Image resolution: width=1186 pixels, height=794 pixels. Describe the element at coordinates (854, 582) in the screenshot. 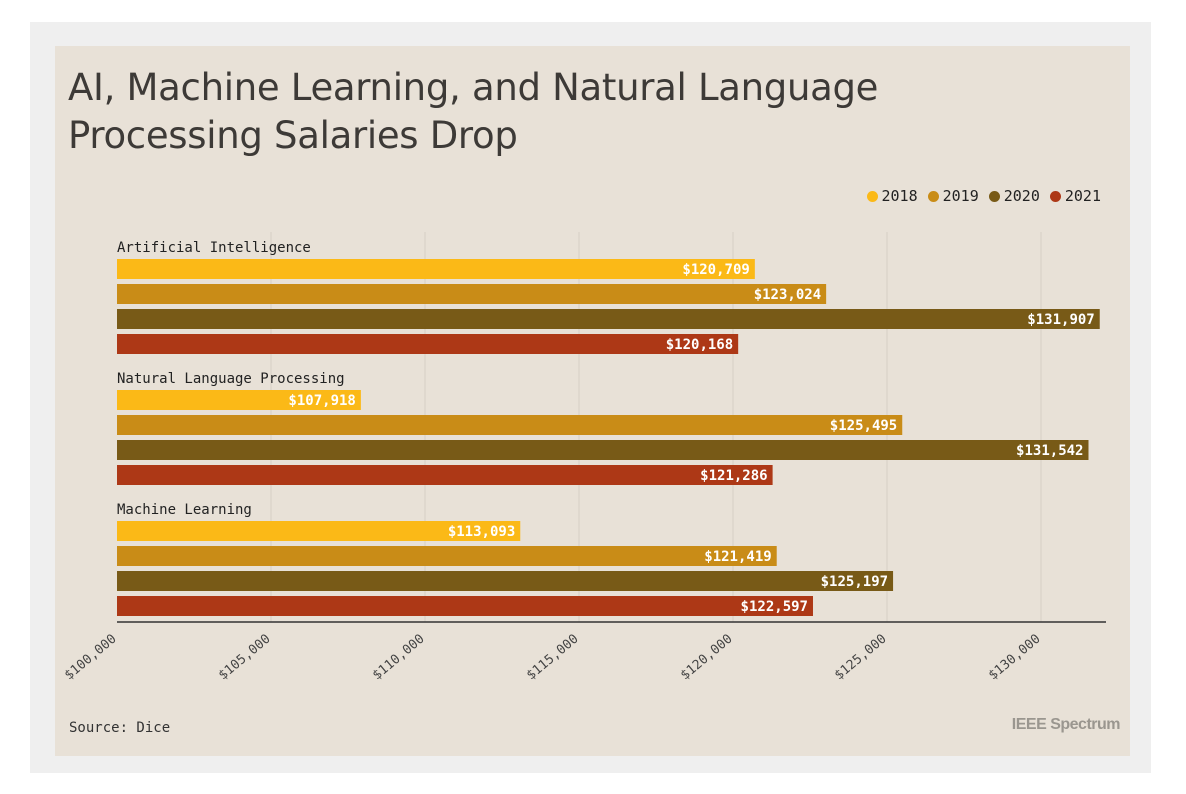

I see `bar-value-label: $125,197` at that location.